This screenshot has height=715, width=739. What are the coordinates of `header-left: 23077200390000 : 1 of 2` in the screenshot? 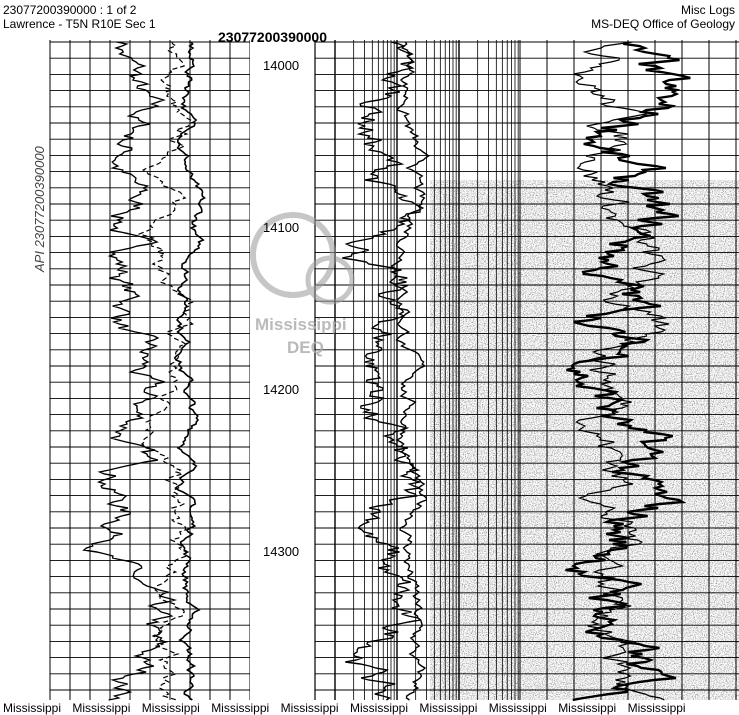 It's located at (70, 10).